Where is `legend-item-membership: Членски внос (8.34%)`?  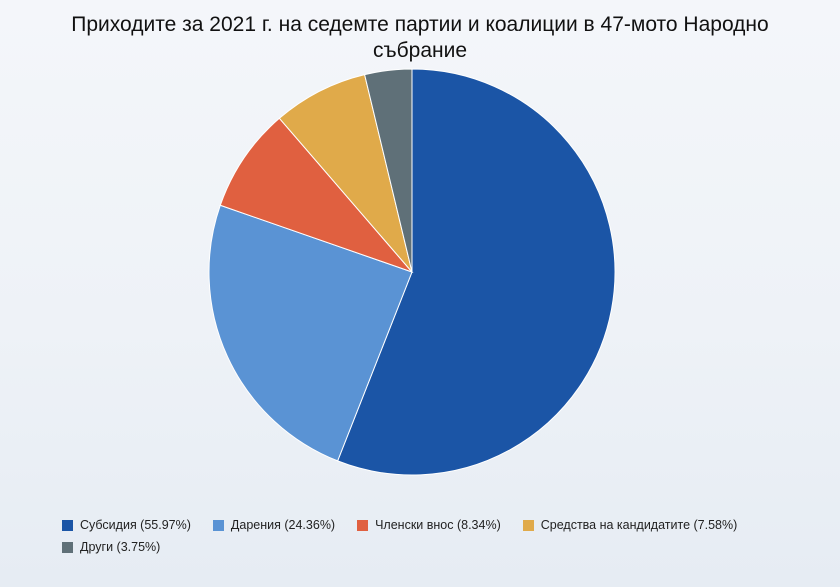 legend-item-membership: Членски внос (8.34%) is located at coordinates (429, 525).